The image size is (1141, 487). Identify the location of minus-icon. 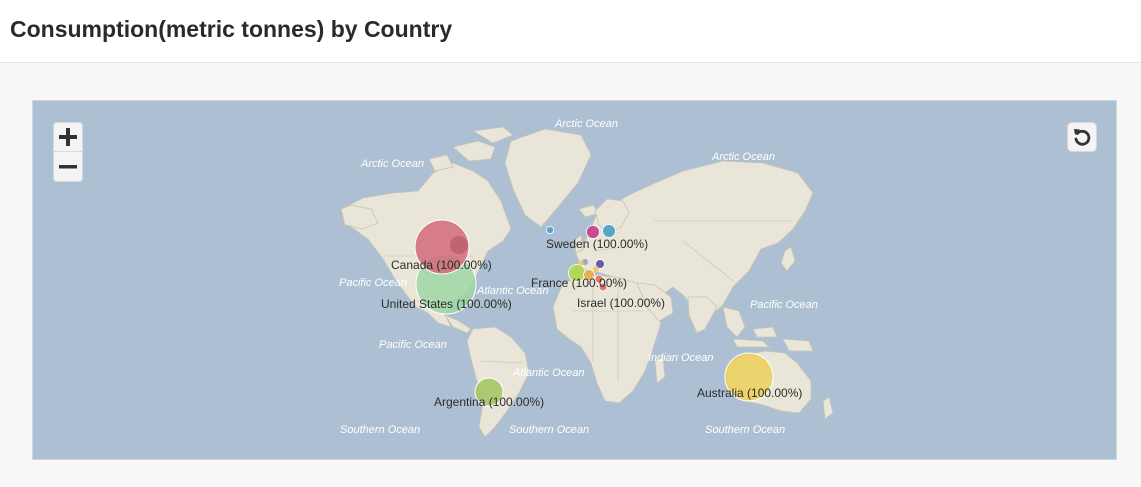
(68, 166).